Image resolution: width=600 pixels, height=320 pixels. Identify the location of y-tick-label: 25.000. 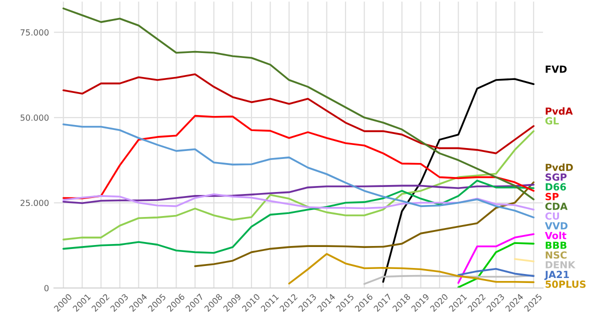
(34, 203).